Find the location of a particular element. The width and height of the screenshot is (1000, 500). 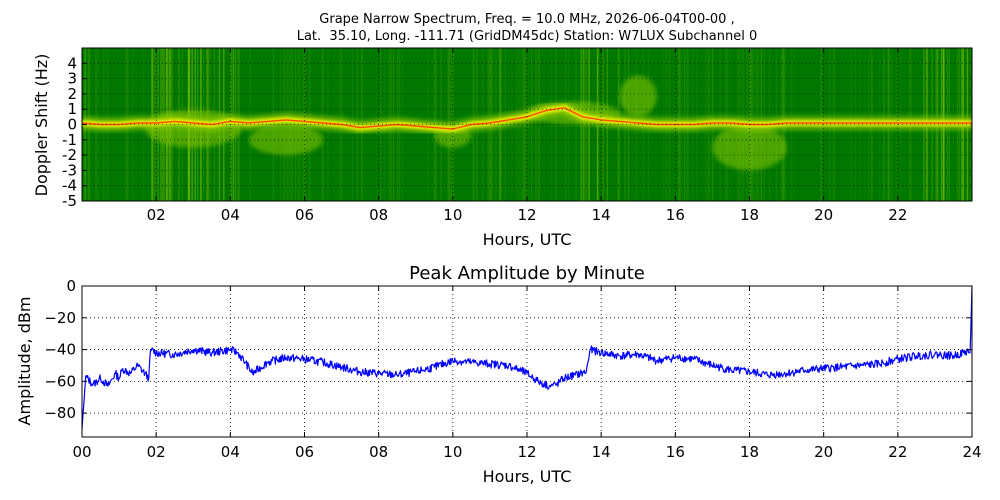

amplitude-y-tick-label: −20 is located at coordinates (60, 318).